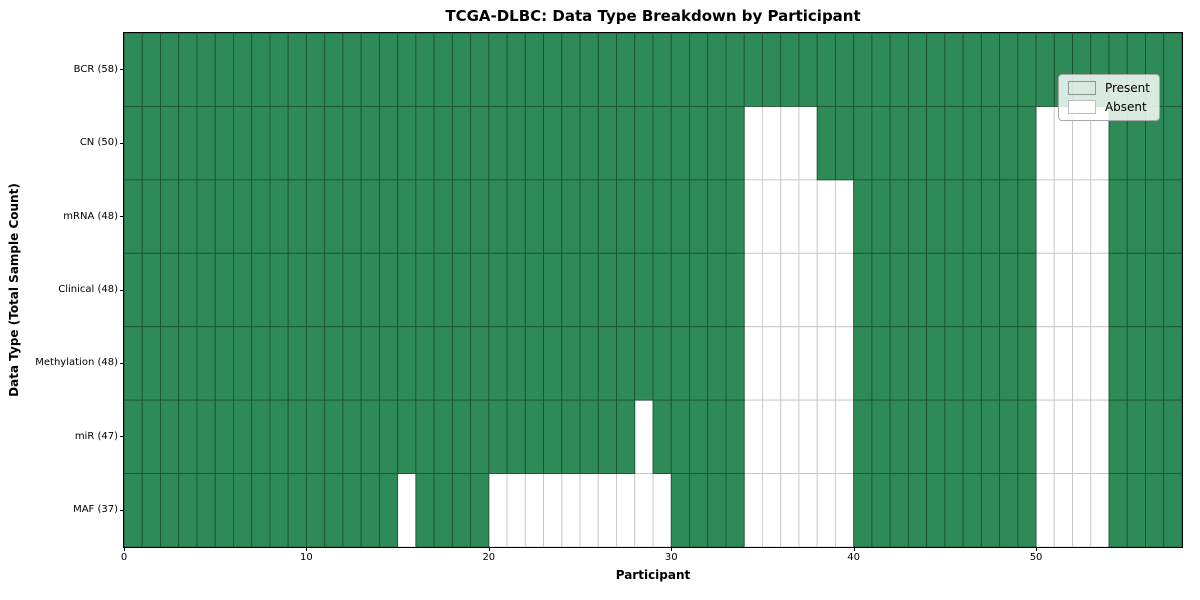 Image resolution: width=1200 pixels, height=600 pixels. What do you see at coordinates (1108, 107) in the screenshot?
I see `legend-item-absent: Absent` at bounding box center [1108, 107].